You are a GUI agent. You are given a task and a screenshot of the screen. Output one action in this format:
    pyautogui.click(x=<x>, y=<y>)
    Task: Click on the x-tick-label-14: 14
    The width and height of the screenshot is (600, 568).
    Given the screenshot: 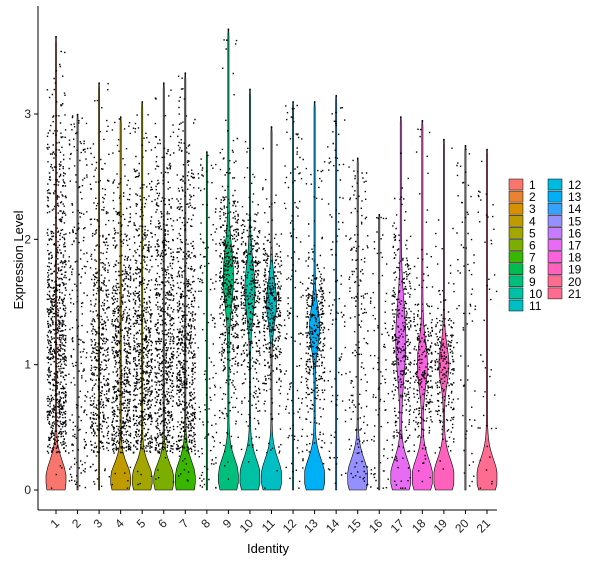 What is the action you would take?
    pyautogui.click(x=333, y=526)
    